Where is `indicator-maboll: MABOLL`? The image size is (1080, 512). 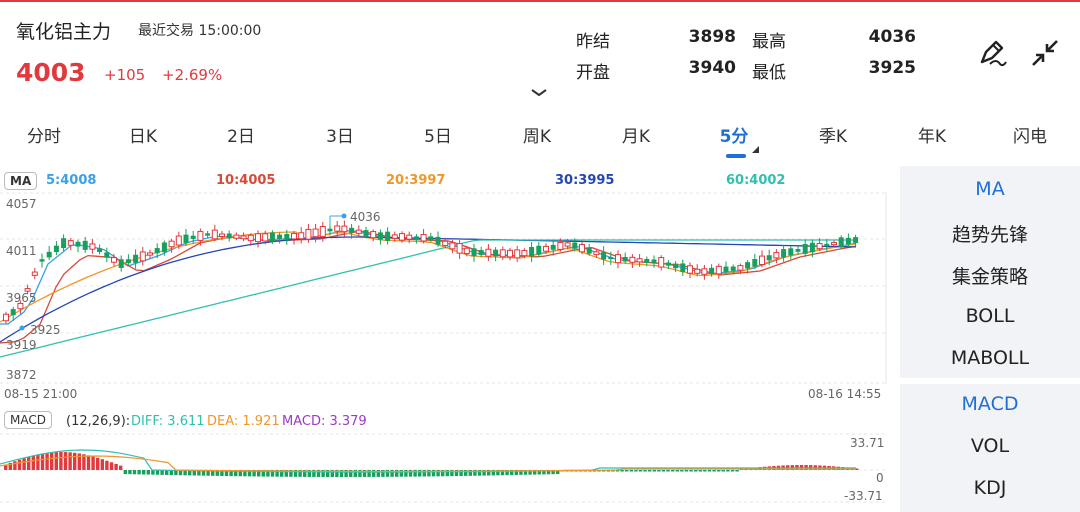 indicator-maboll: MABOLL is located at coordinates (990, 358).